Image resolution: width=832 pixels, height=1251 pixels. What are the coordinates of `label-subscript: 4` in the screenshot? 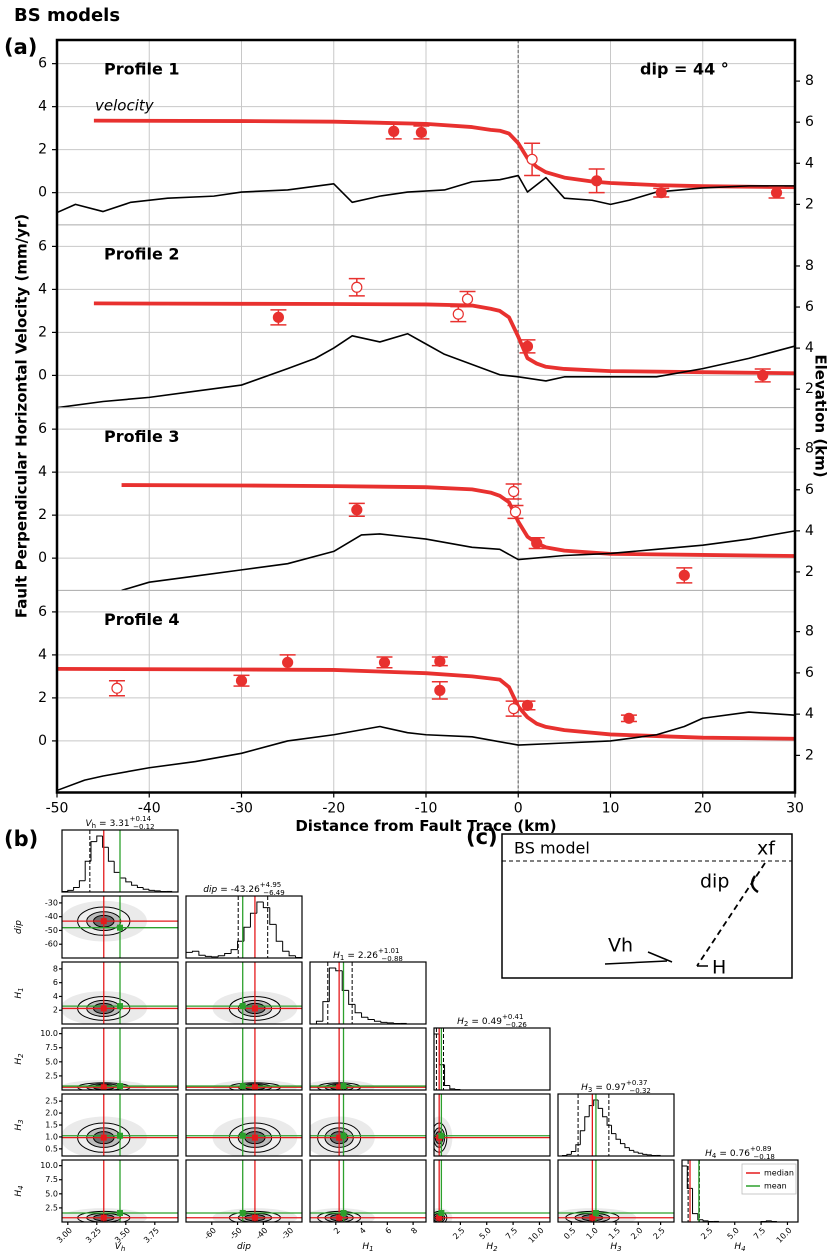 It's located at (21, 1187).